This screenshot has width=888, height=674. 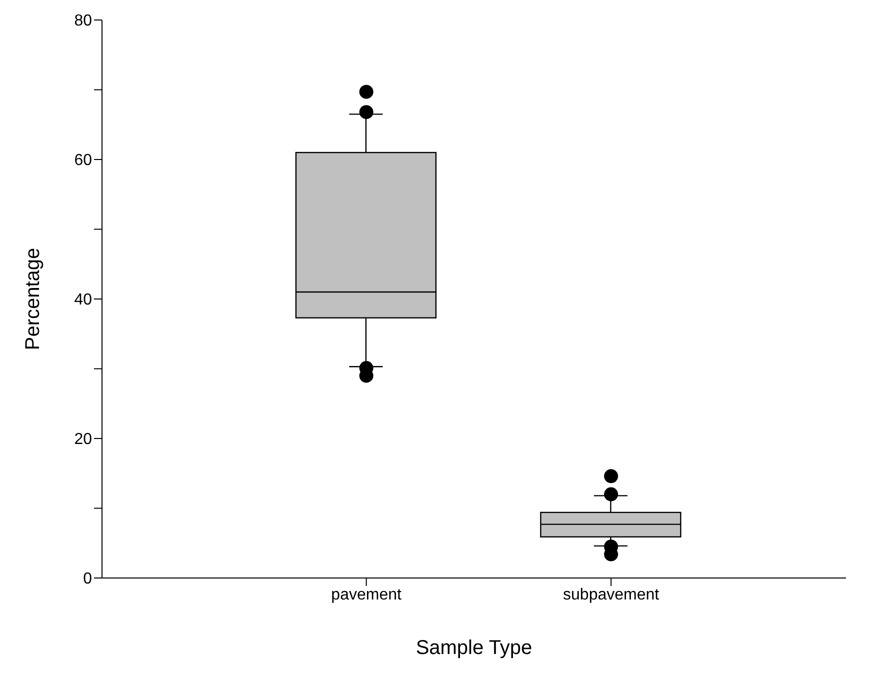 I want to click on y-tick-label: 40, so click(x=83, y=300).